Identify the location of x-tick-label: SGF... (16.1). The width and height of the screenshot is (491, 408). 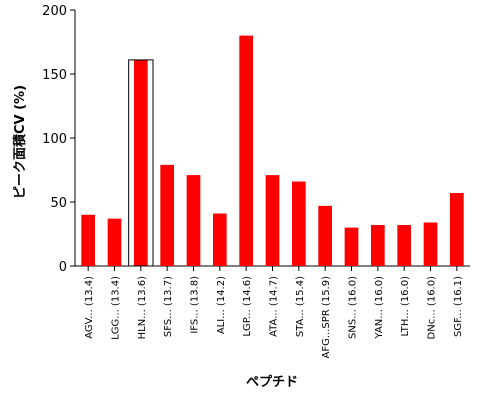
(458, 306).